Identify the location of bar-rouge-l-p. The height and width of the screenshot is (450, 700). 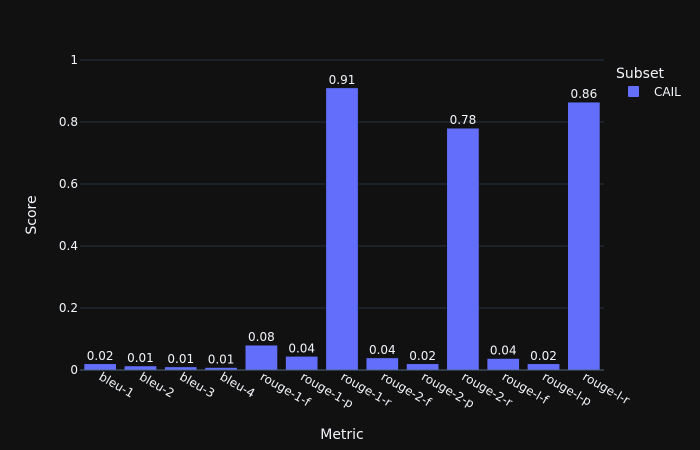
(543, 367).